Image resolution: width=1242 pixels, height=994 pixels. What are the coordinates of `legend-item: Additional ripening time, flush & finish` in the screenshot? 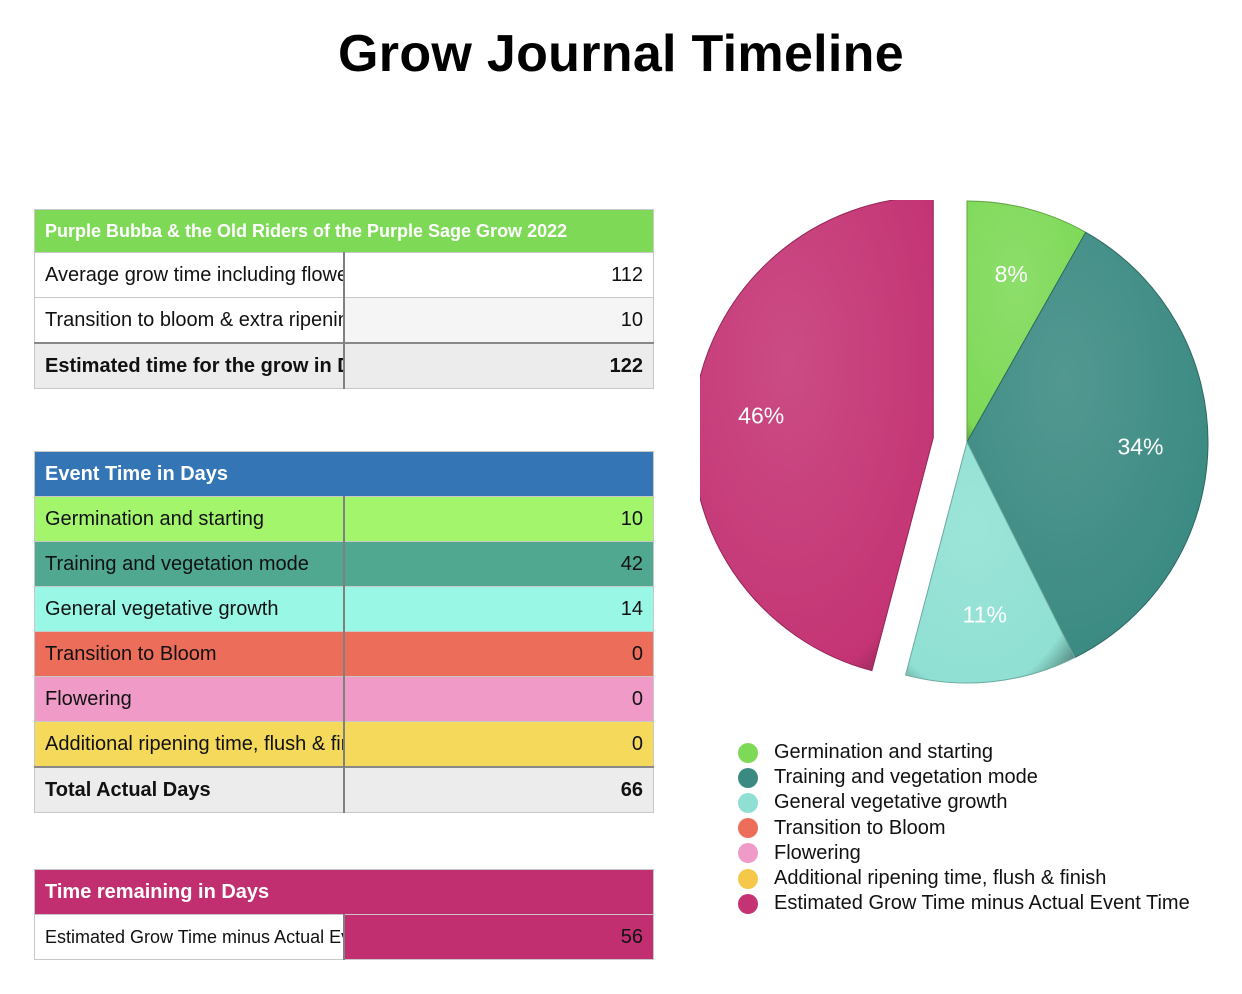 It's located at (964, 878).